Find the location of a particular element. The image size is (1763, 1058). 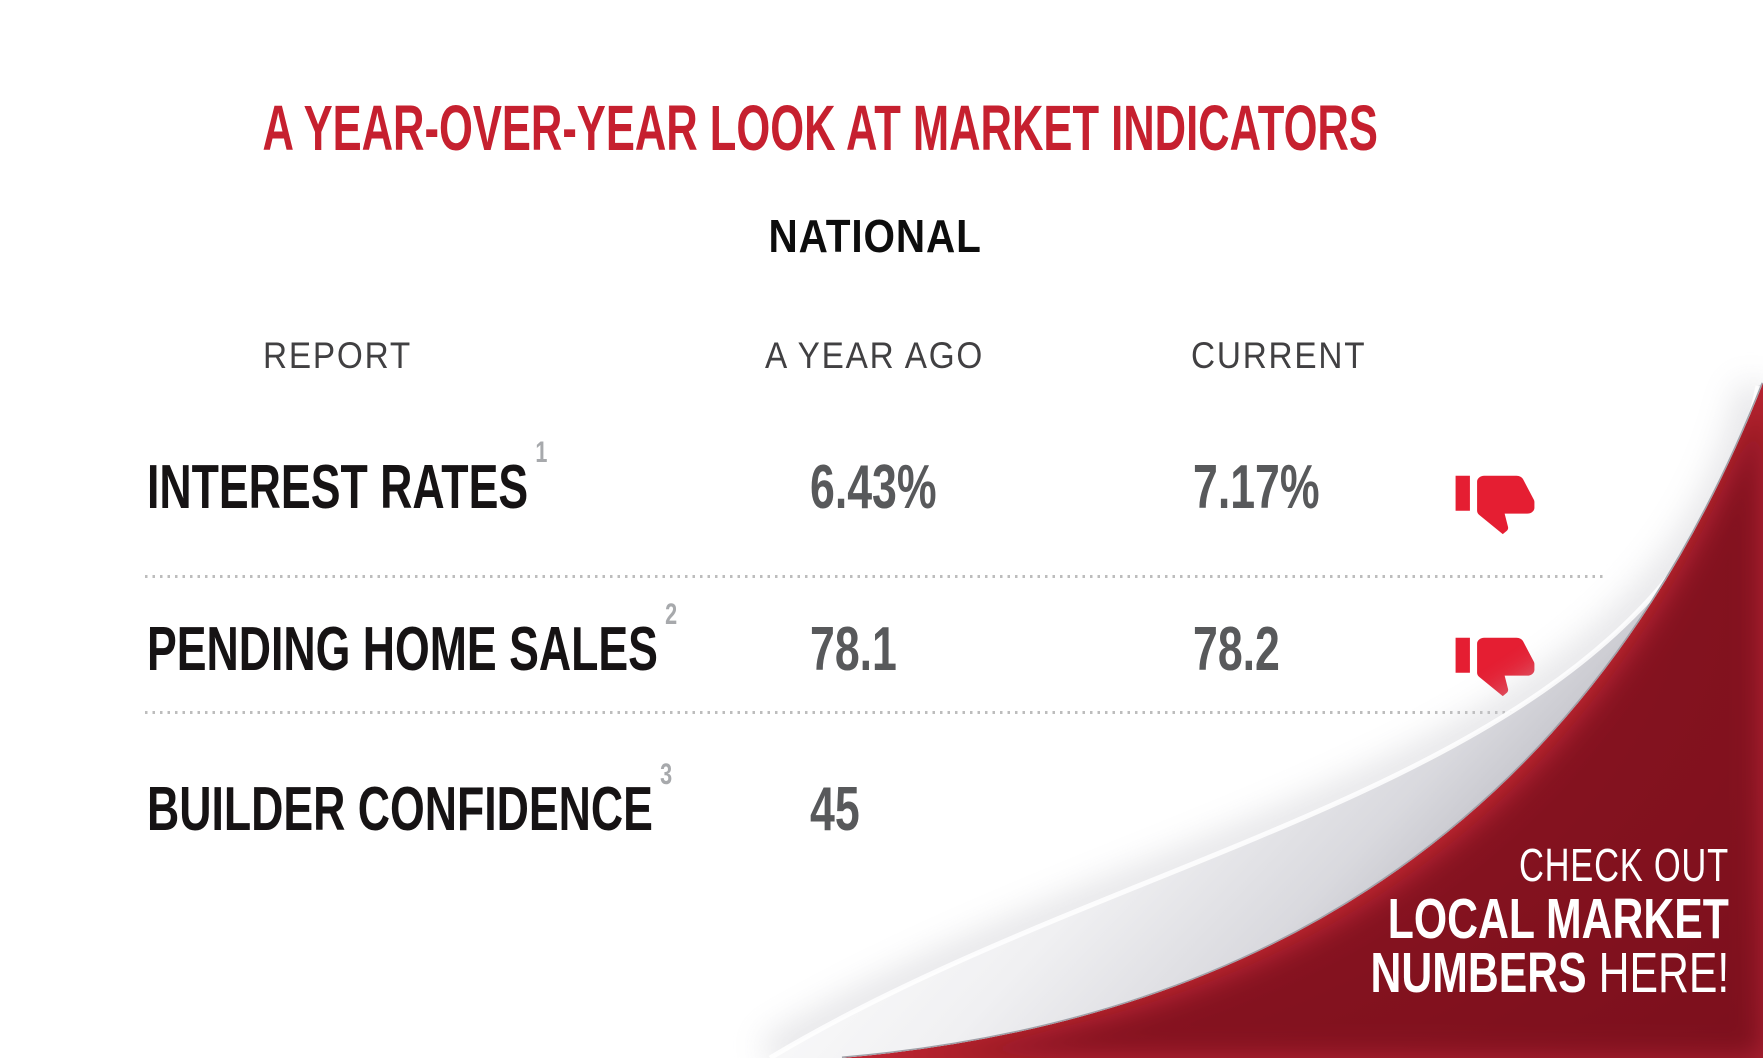

row-label: INTEREST RATES1 is located at coordinates (347, 479).